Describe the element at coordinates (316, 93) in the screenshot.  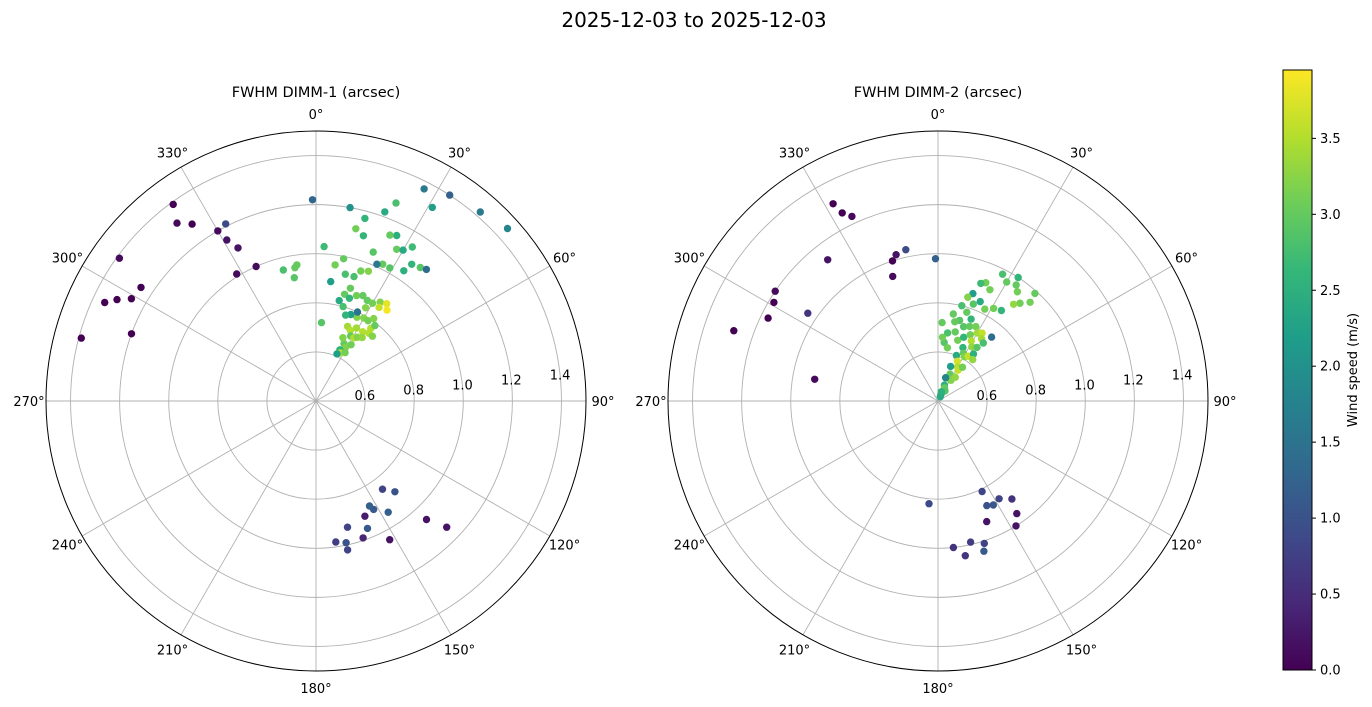
I see `panel-title: FWHM DIMM-1 (arcsec)` at that location.